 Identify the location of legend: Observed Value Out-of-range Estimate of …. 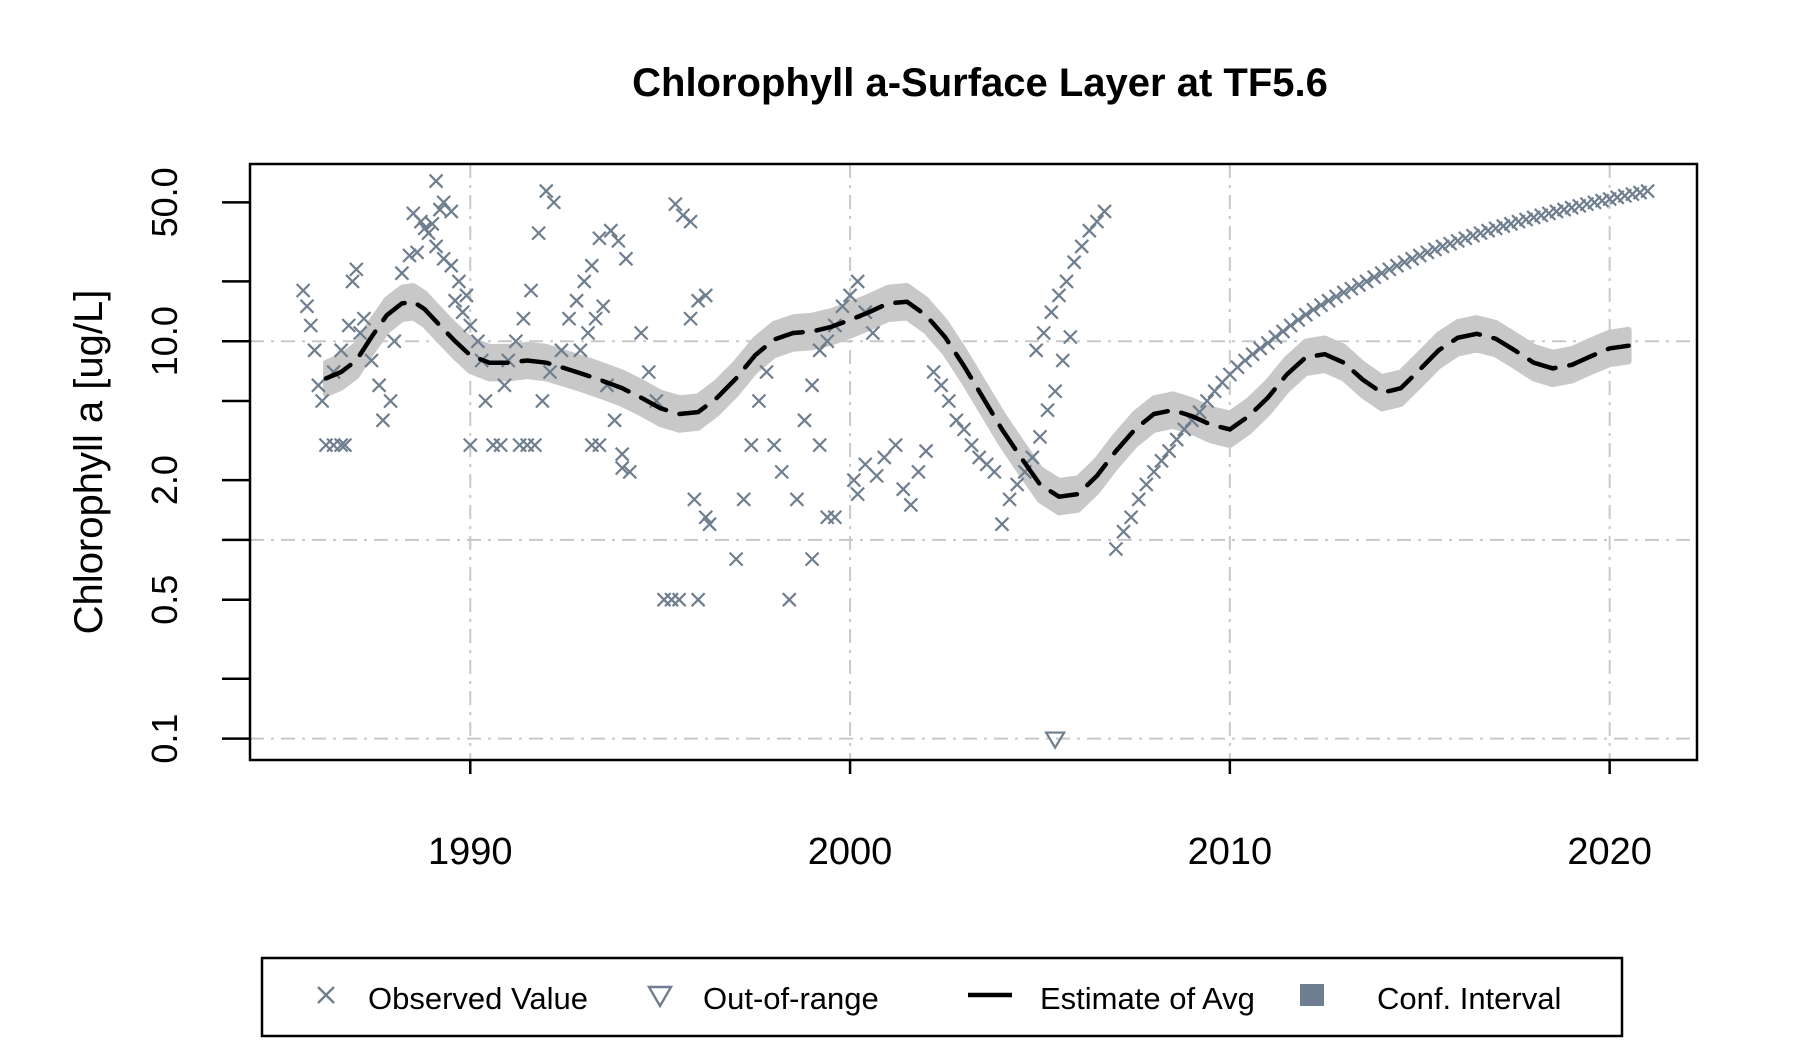
(942, 997).